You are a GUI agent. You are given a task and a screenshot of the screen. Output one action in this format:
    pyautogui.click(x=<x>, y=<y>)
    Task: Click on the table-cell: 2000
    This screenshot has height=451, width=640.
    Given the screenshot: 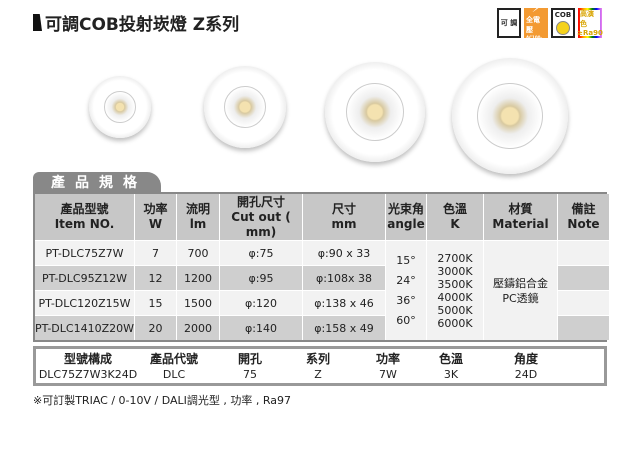 What is the action you would take?
    pyautogui.click(x=198, y=327)
    